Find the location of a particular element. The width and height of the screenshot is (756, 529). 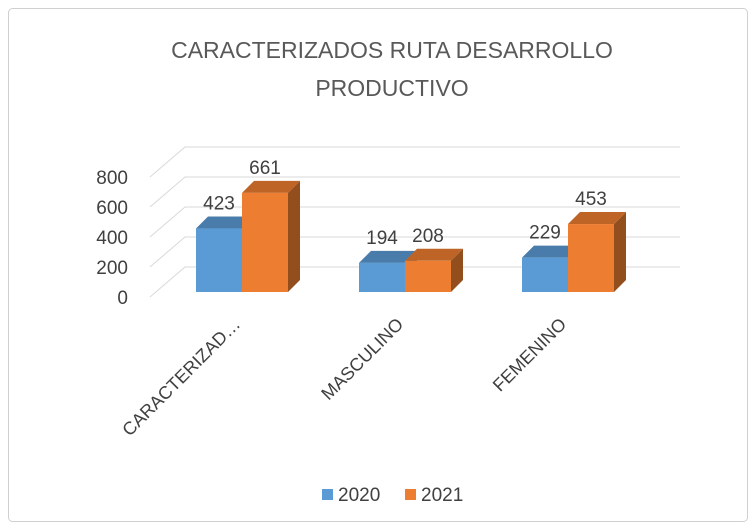

data-label: 661 is located at coordinates (265, 168).